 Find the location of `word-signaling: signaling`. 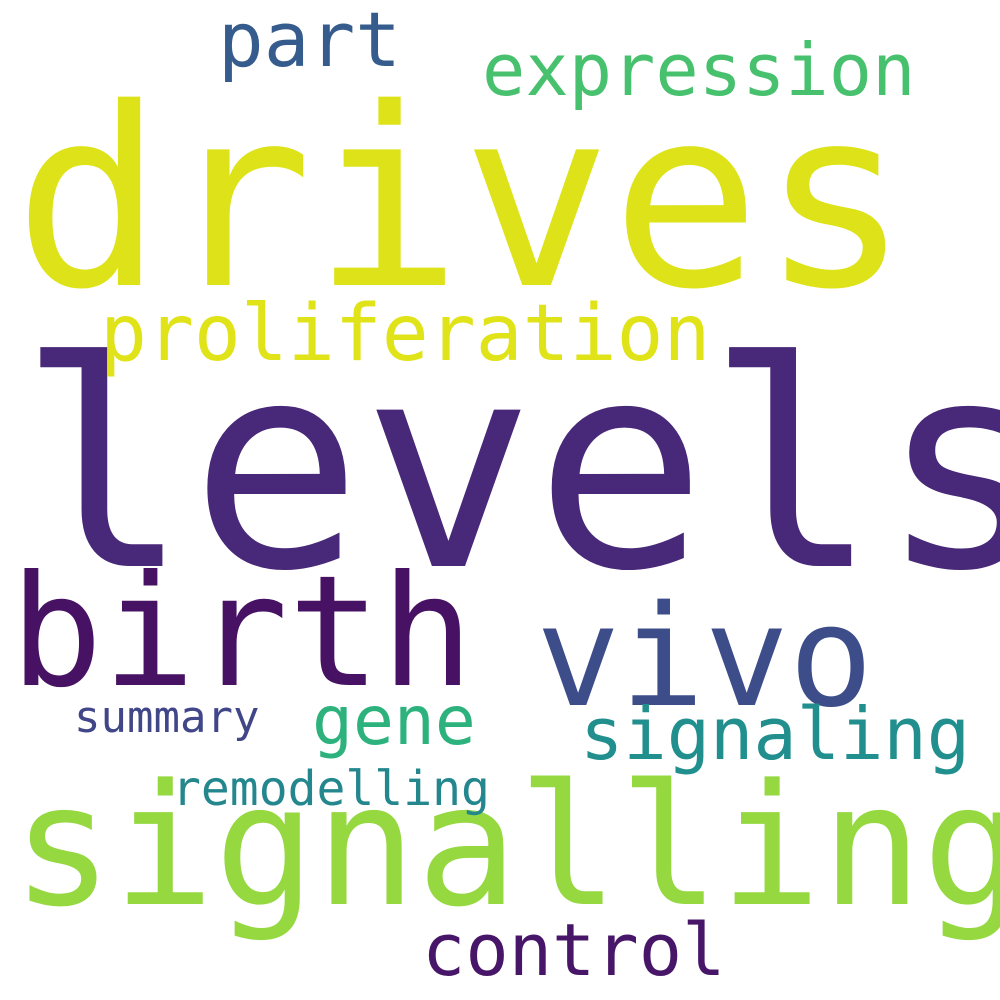

word-signaling: signaling is located at coordinates (775, 734).